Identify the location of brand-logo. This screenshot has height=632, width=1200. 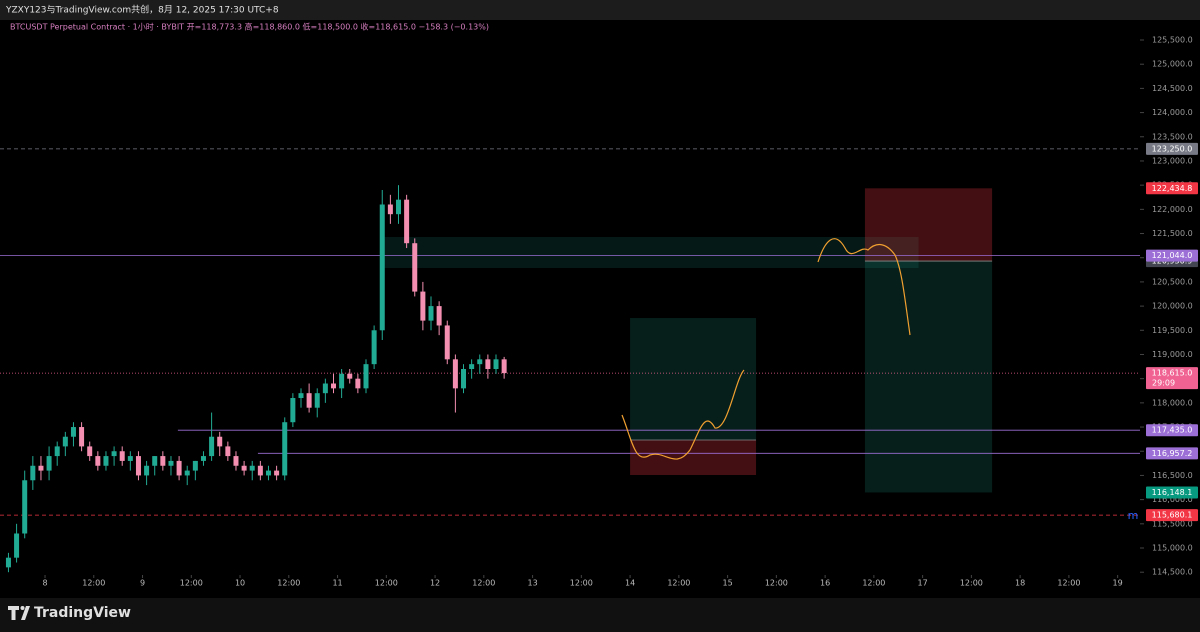
(19, 613).